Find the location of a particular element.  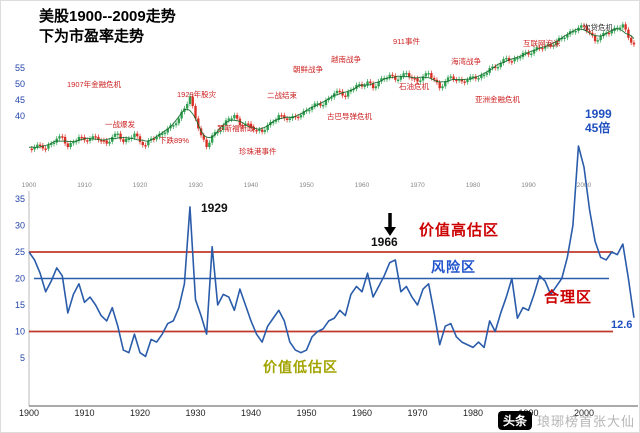

event-annotation: 互联网泡沫 is located at coordinates (542, 43).